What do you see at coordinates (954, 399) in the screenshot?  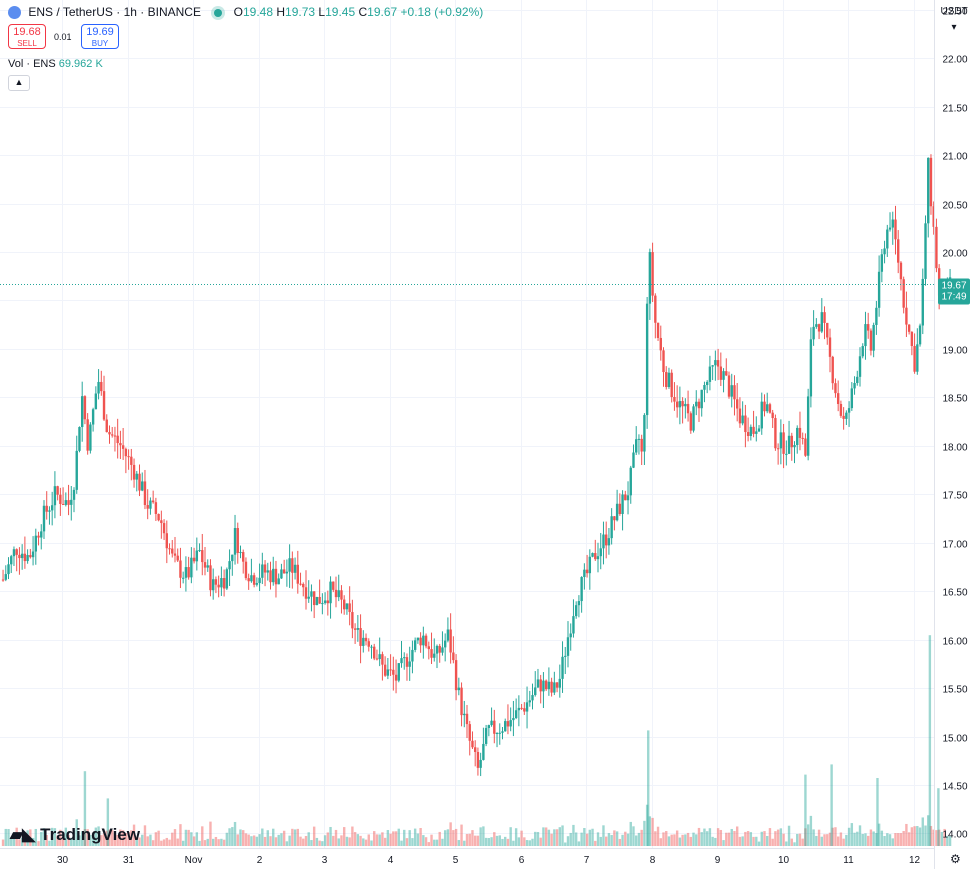 I see `price-tick-label: 18.50` at bounding box center [954, 399].